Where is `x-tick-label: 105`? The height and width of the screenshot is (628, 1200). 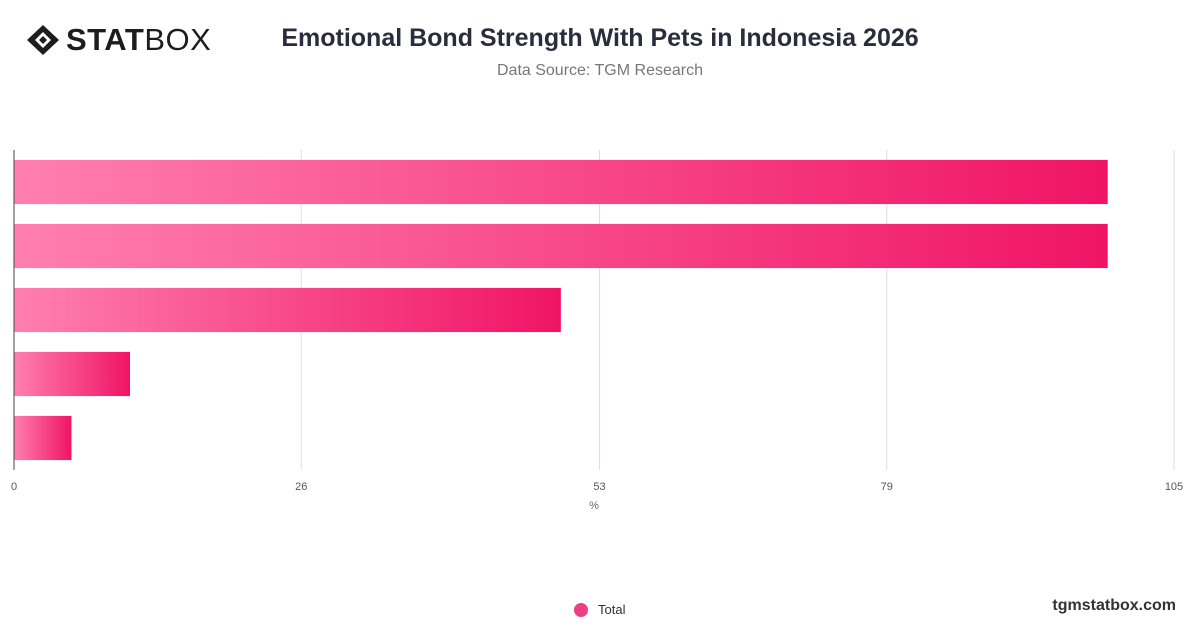 x-tick-label: 105 is located at coordinates (1174, 487).